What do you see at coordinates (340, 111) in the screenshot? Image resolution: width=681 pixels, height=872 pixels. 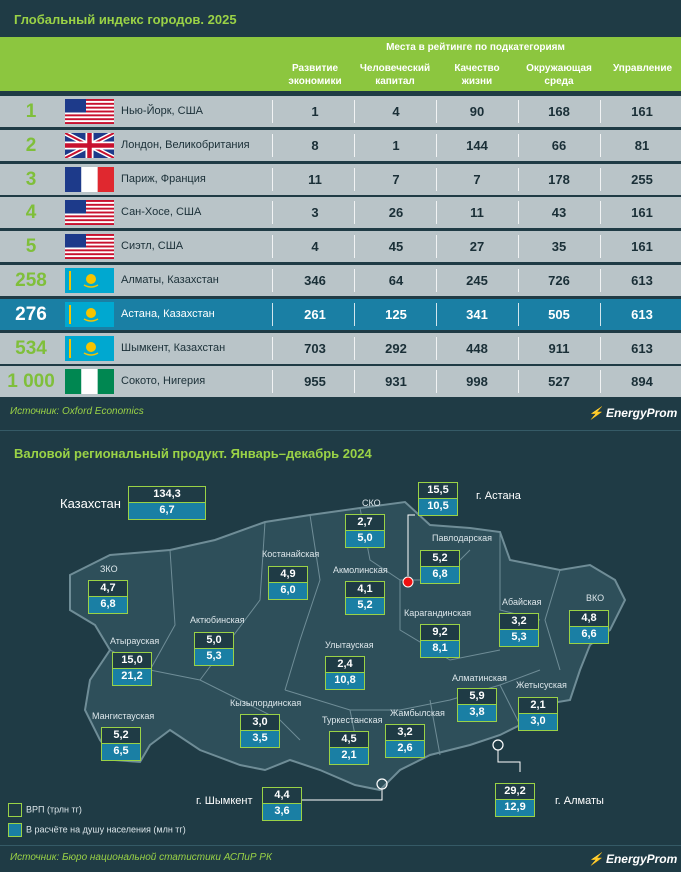 I see `table-row: 1 Нью-Йорк, США 1 4 90 168 161` at bounding box center [340, 111].